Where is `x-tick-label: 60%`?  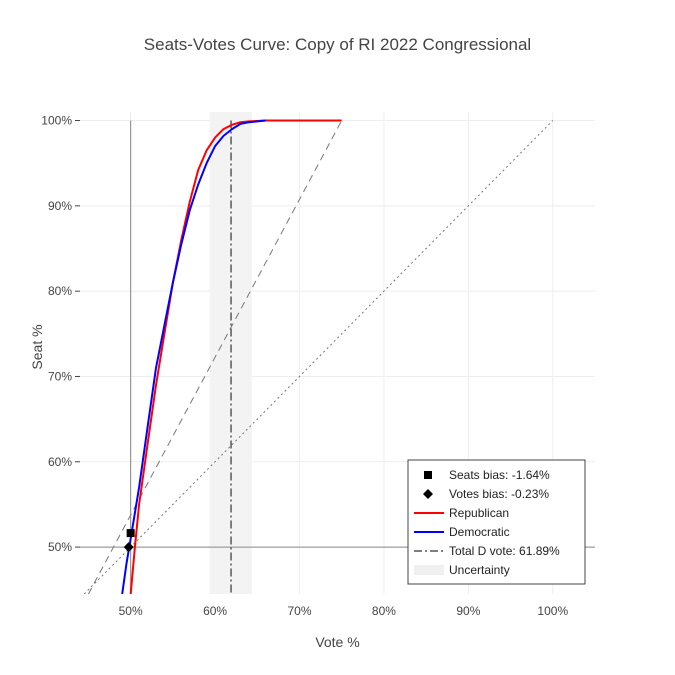 x-tick-label: 60% is located at coordinates (215, 611).